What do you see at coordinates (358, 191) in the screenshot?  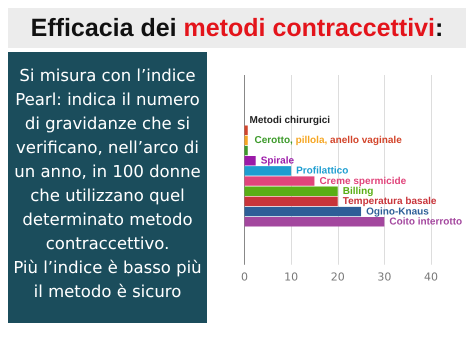 I see `y-tick-label: Billing` at bounding box center [358, 191].